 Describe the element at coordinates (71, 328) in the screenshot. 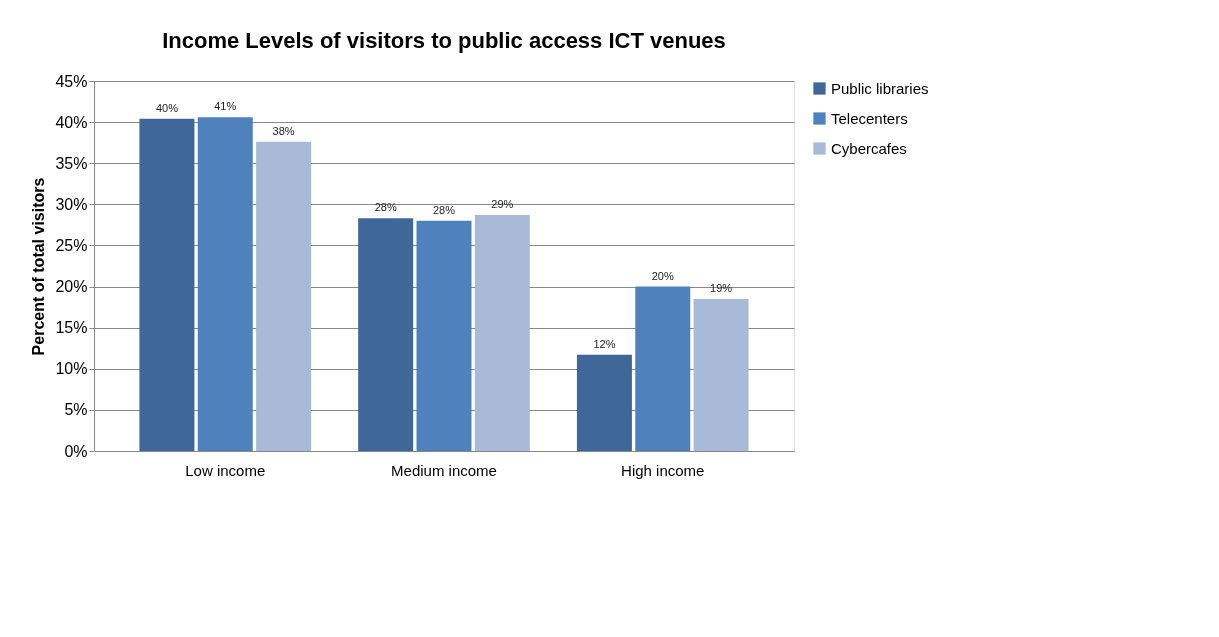

I see `y-tick-label: 15%` at that location.